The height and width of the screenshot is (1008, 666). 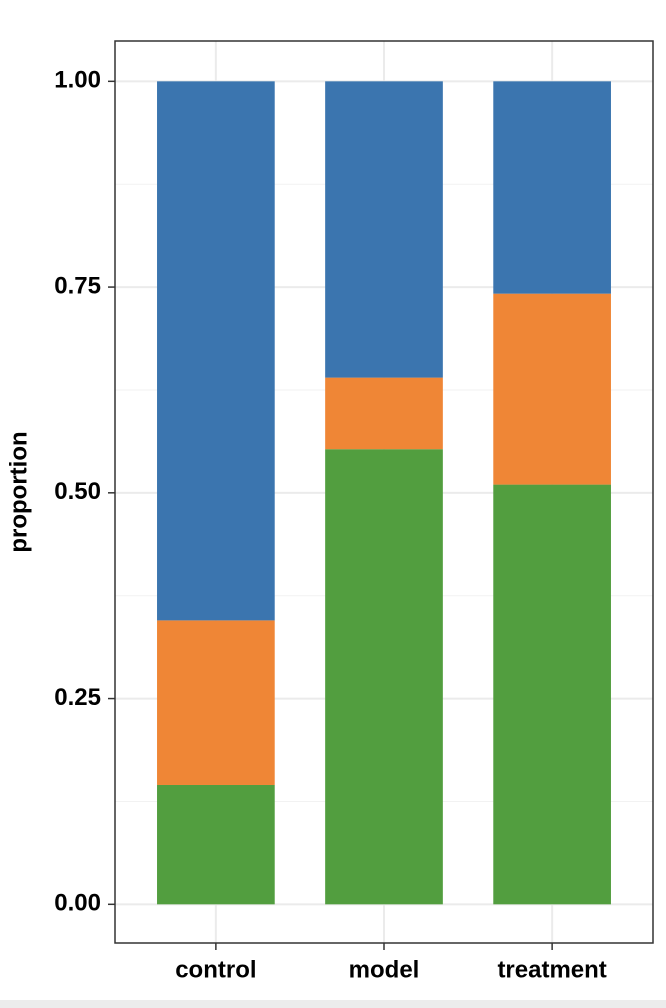 I want to click on x-tick-label: model, so click(x=384, y=969).